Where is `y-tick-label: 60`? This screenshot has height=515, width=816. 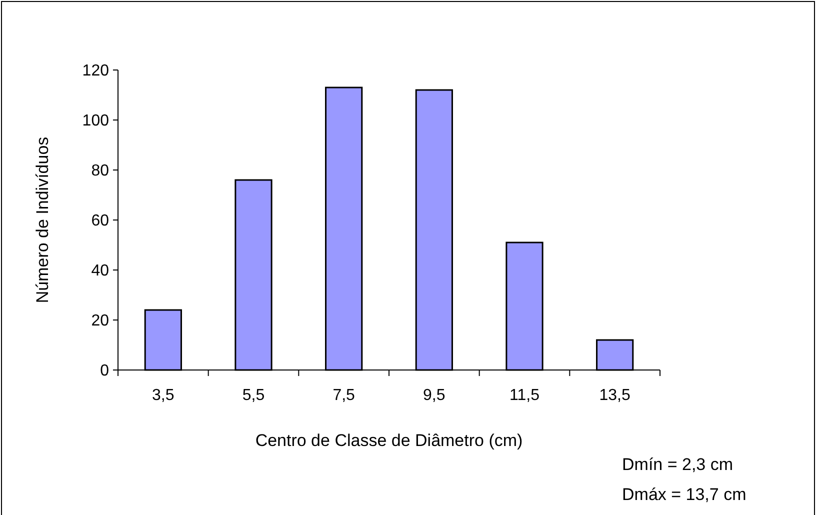
y-tick-label: 60 is located at coordinates (100, 221).